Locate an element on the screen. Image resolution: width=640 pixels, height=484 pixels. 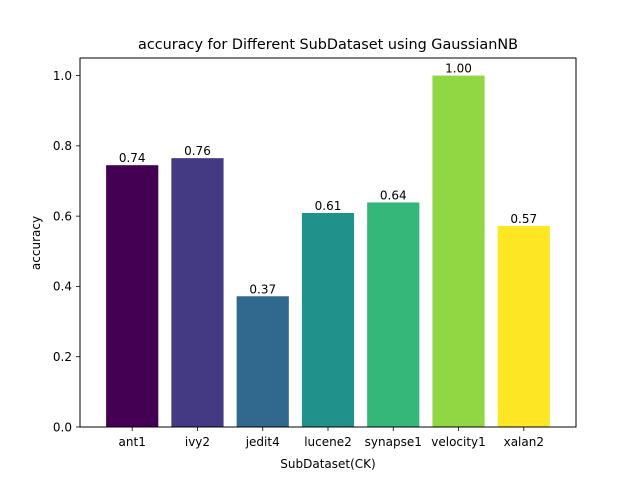
y-axis-ticks: 0.0 0.2 0.4 0.6 0.8 1.0 is located at coordinates (66, 251).